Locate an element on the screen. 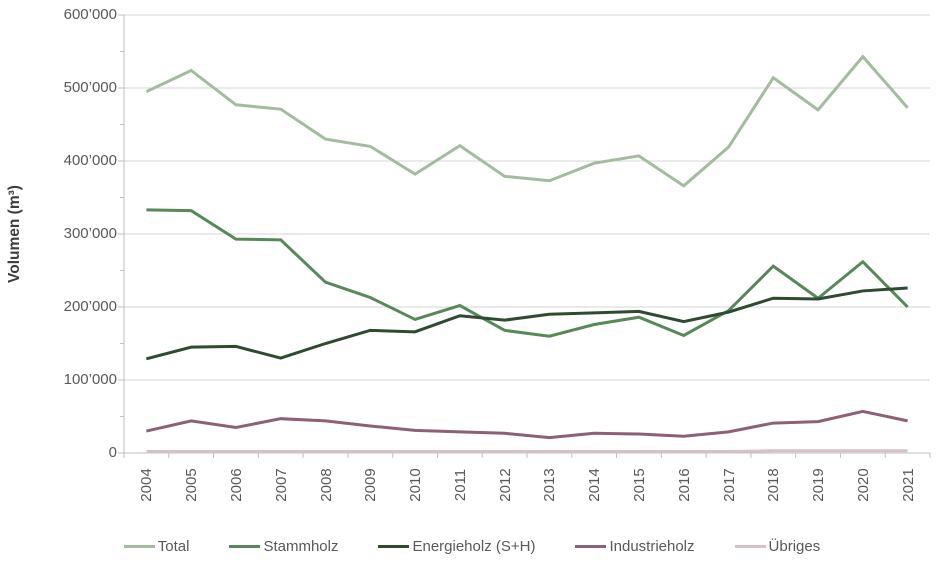 The image size is (944, 576). x-tick-label: 2019 is located at coordinates (818, 485).